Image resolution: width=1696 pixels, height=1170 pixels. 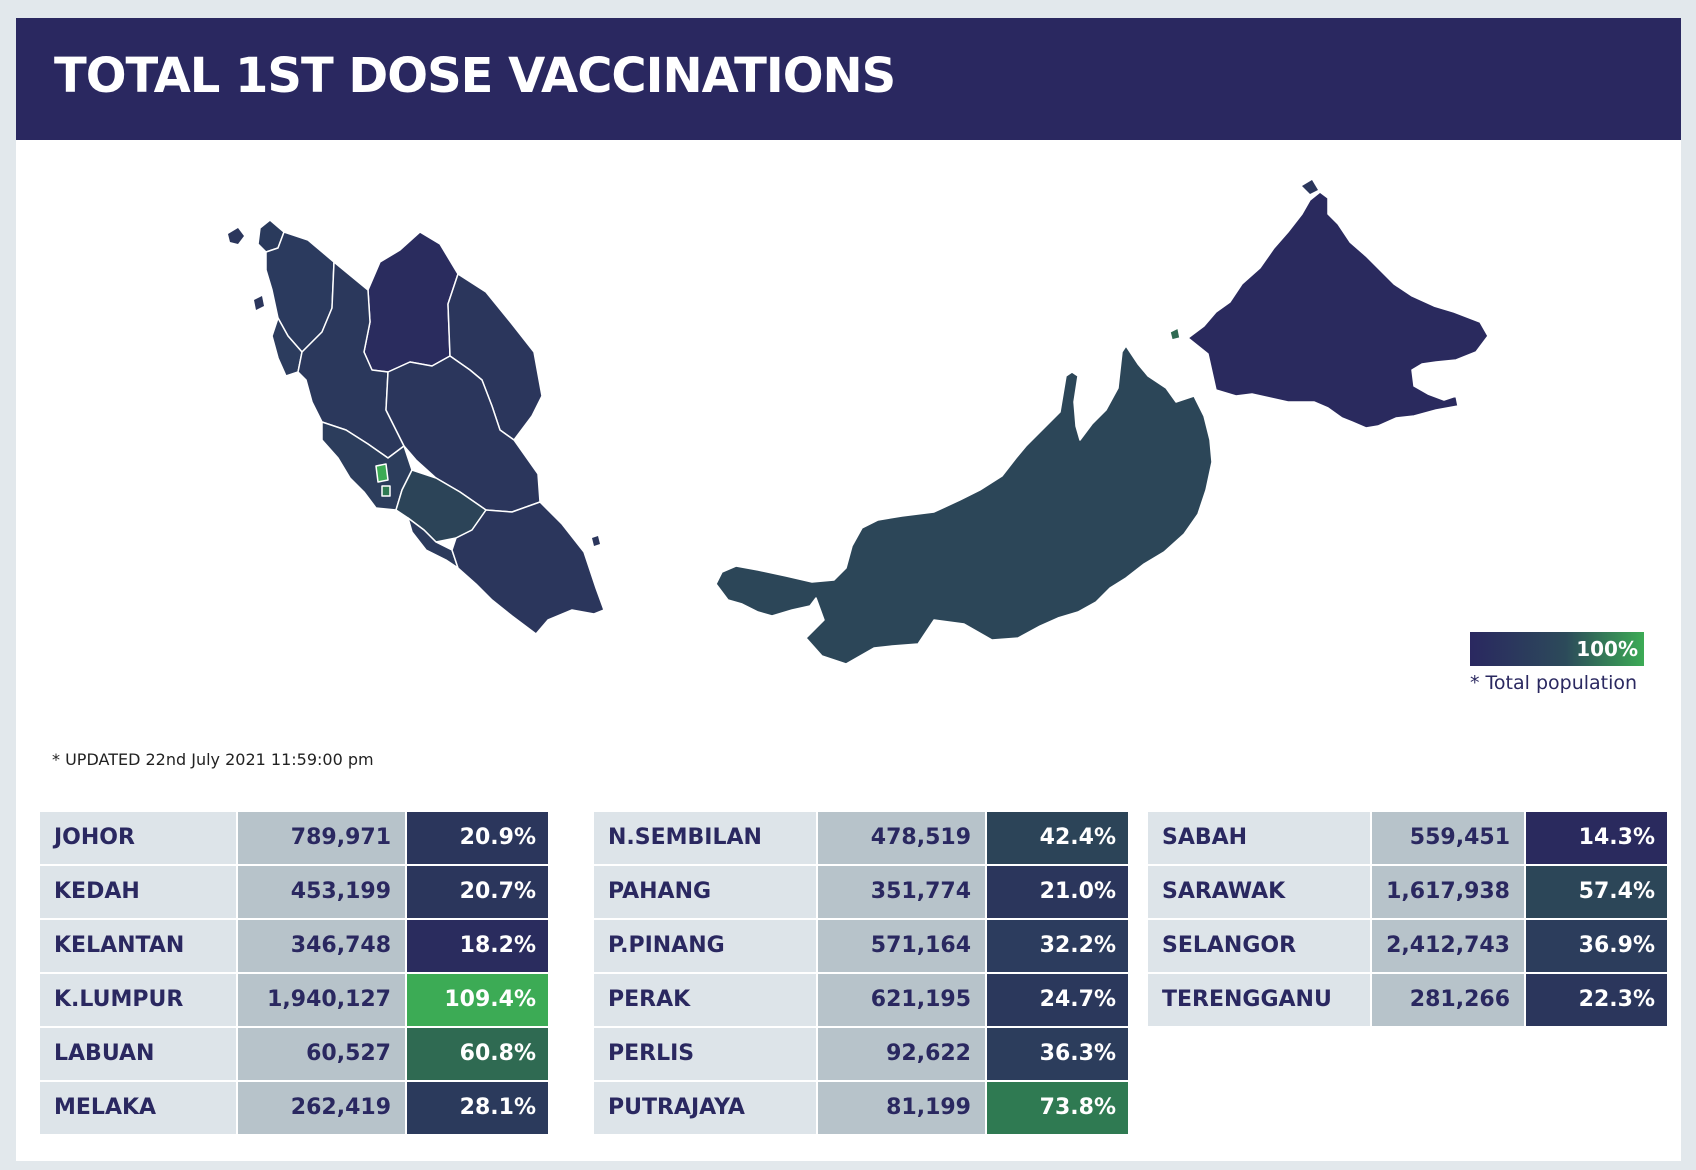 What do you see at coordinates (1058, 839) in the screenshot?
I see `percent-cell: 42.4%` at bounding box center [1058, 839].